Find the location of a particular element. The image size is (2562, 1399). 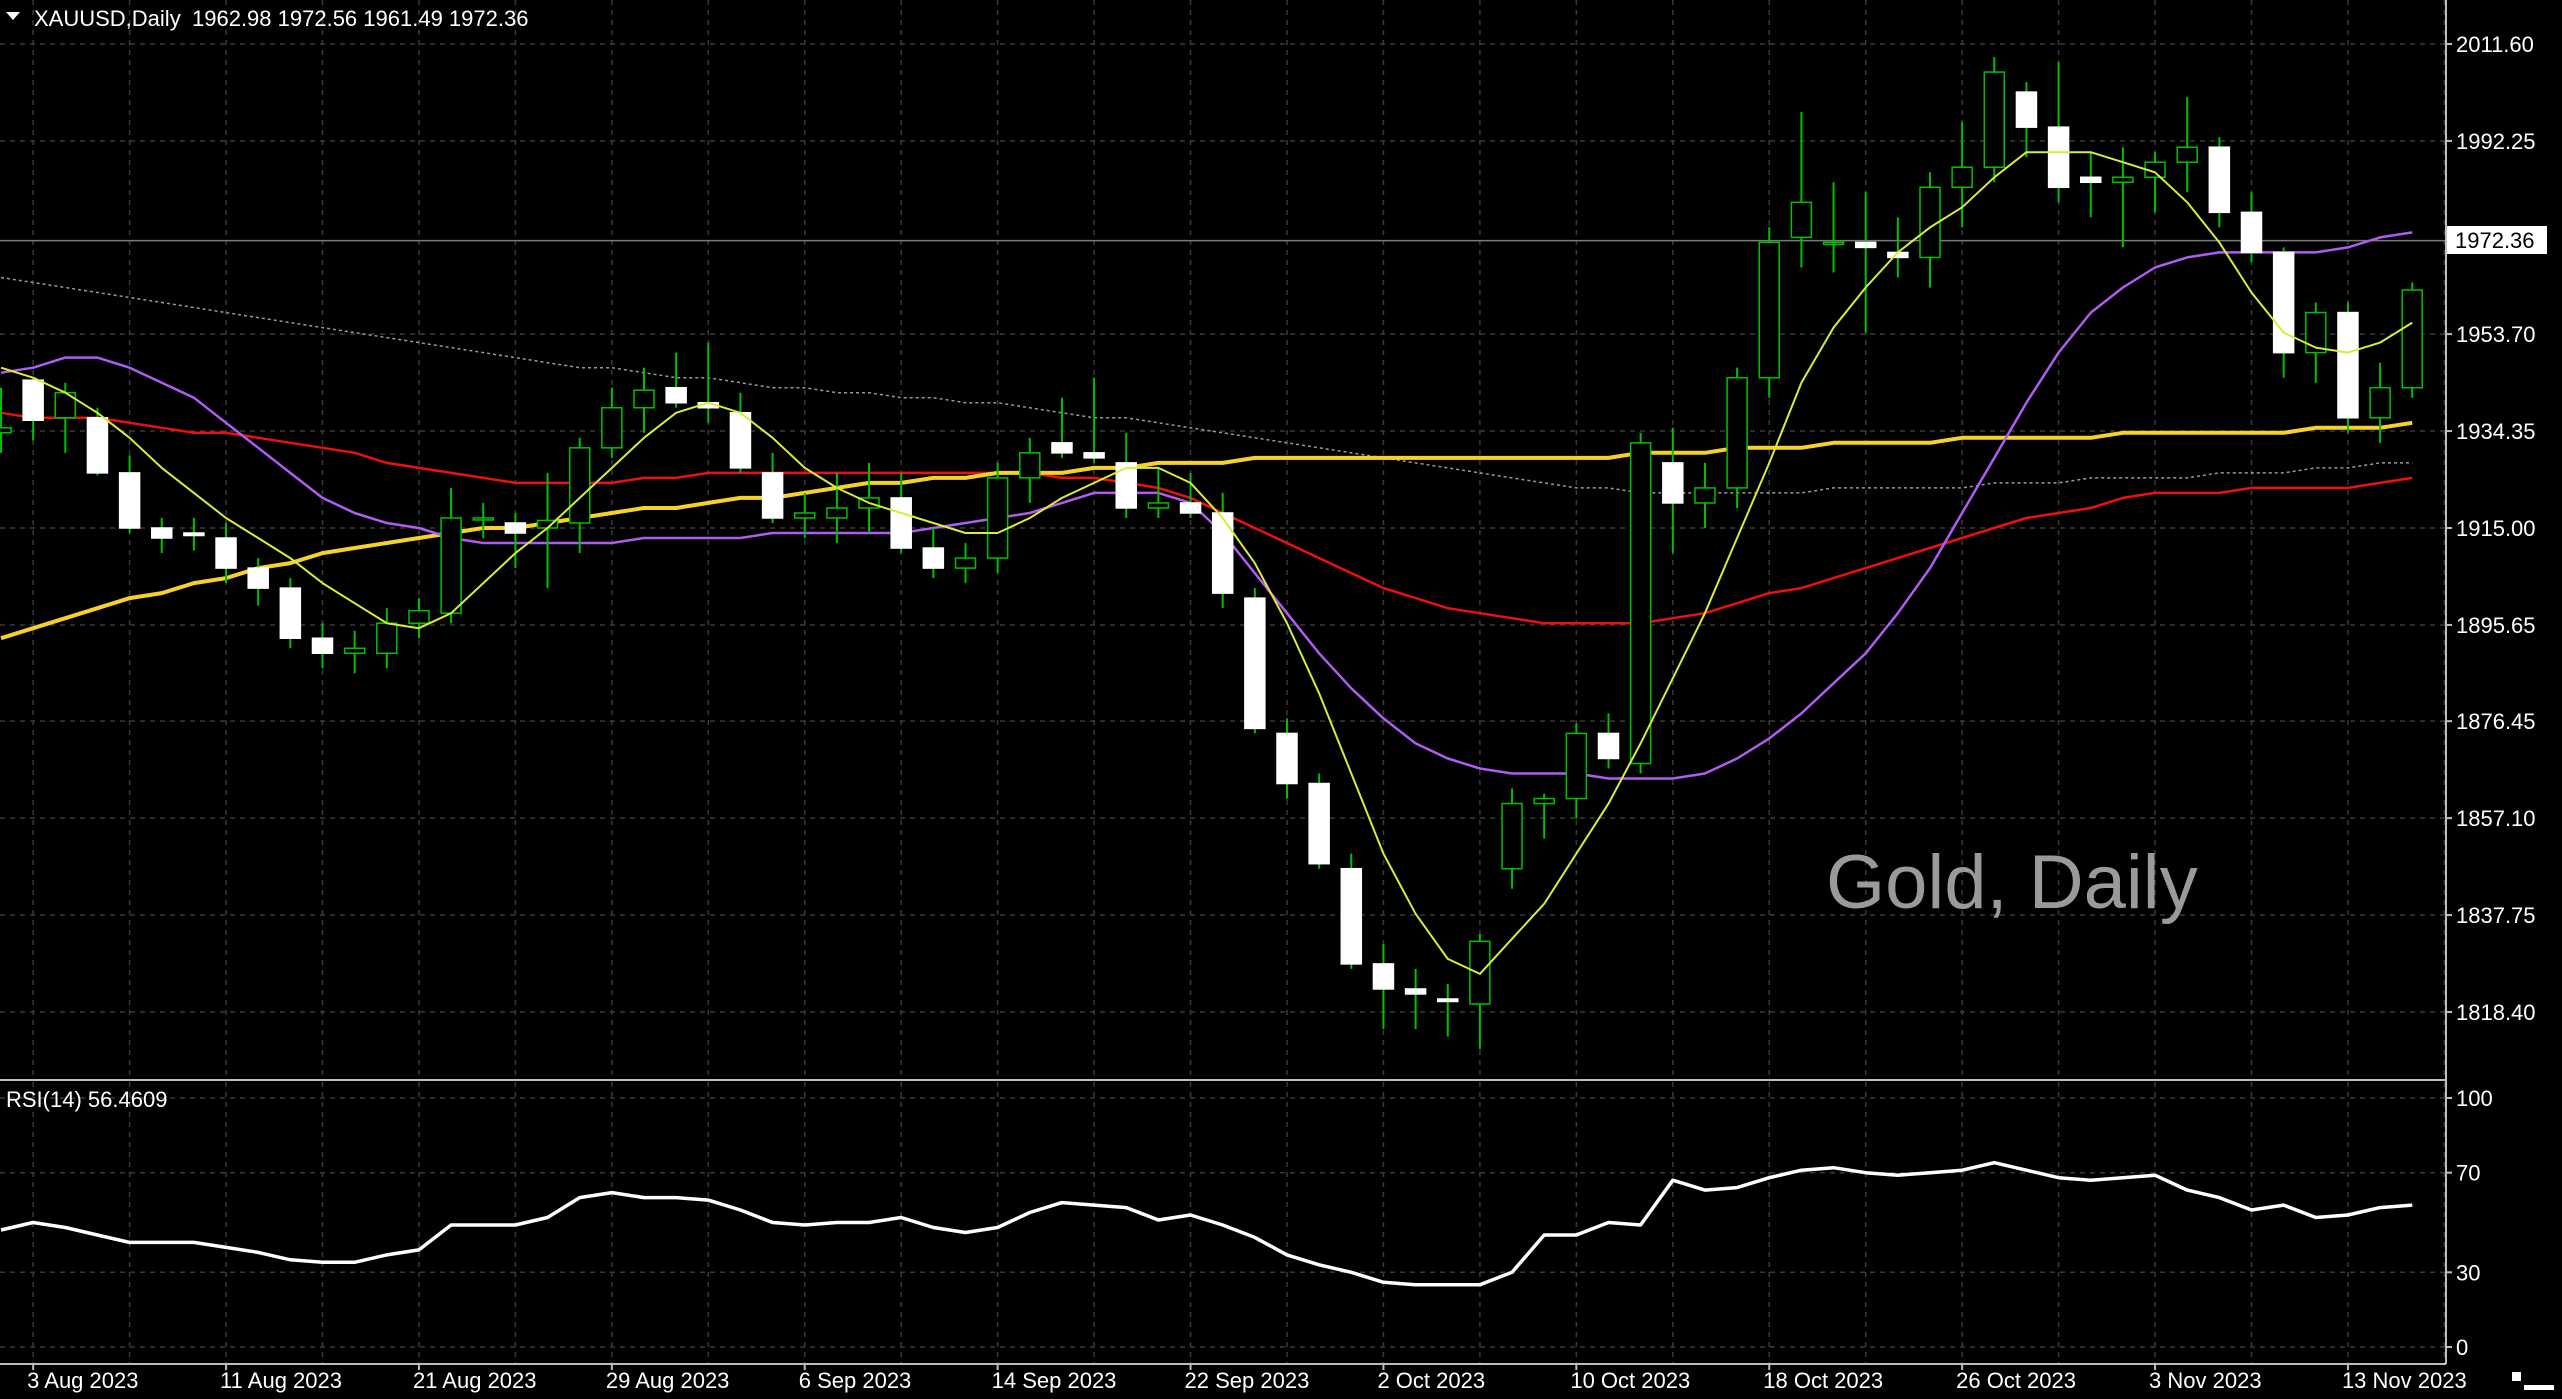

price-tick-label: 1934.35 is located at coordinates (2496, 431).